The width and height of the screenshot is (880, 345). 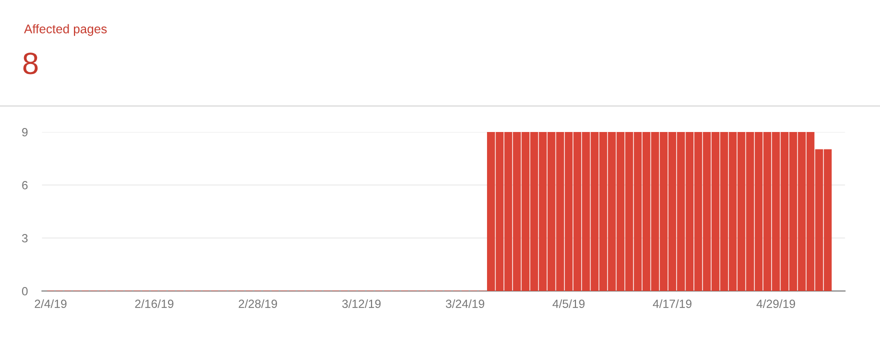 What do you see at coordinates (25, 238) in the screenshot?
I see `y-tick-label: 3` at bounding box center [25, 238].